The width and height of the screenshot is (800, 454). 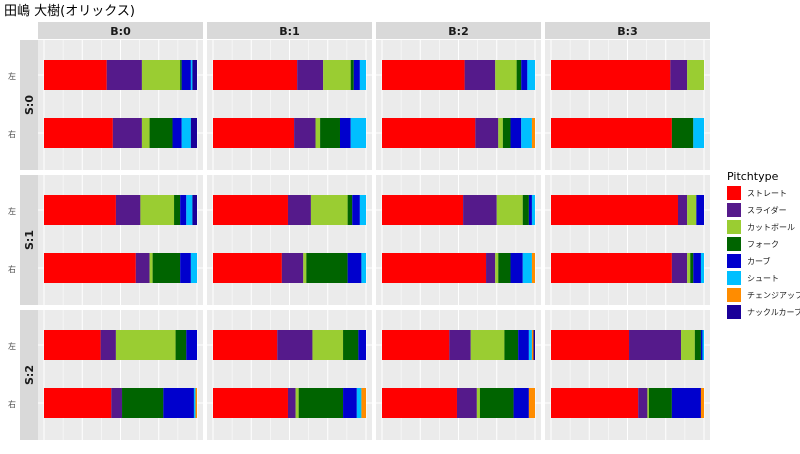 I want to click on legend-label: シュート, so click(x=763, y=278).